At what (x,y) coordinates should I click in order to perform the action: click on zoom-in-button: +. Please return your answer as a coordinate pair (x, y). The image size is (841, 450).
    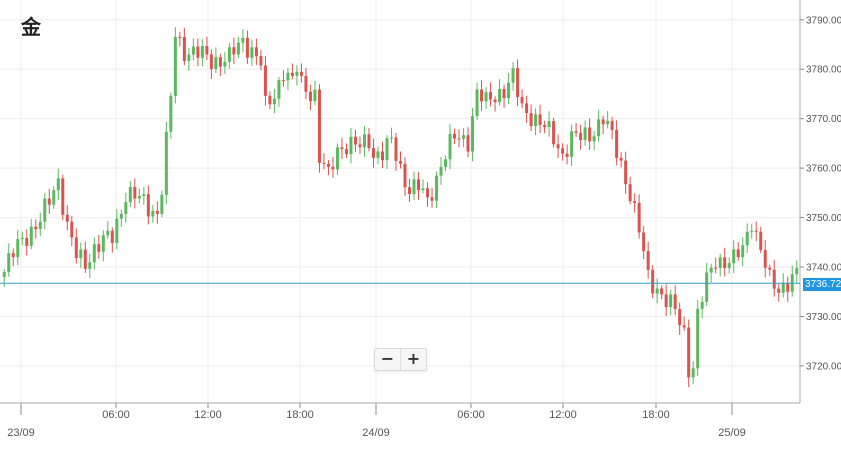
    Looking at the image, I should click on (413, 359).